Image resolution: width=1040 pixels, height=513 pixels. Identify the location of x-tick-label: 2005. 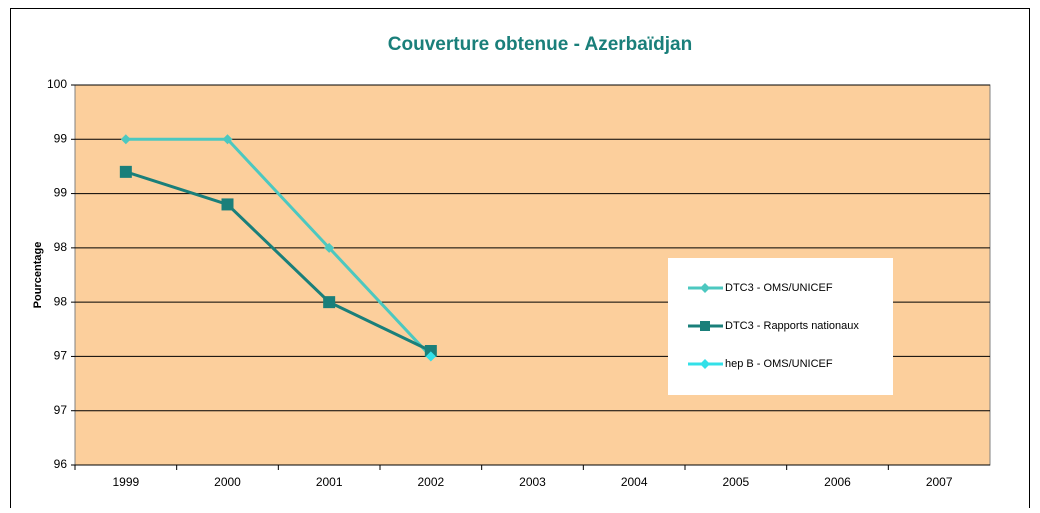
(735, 482).